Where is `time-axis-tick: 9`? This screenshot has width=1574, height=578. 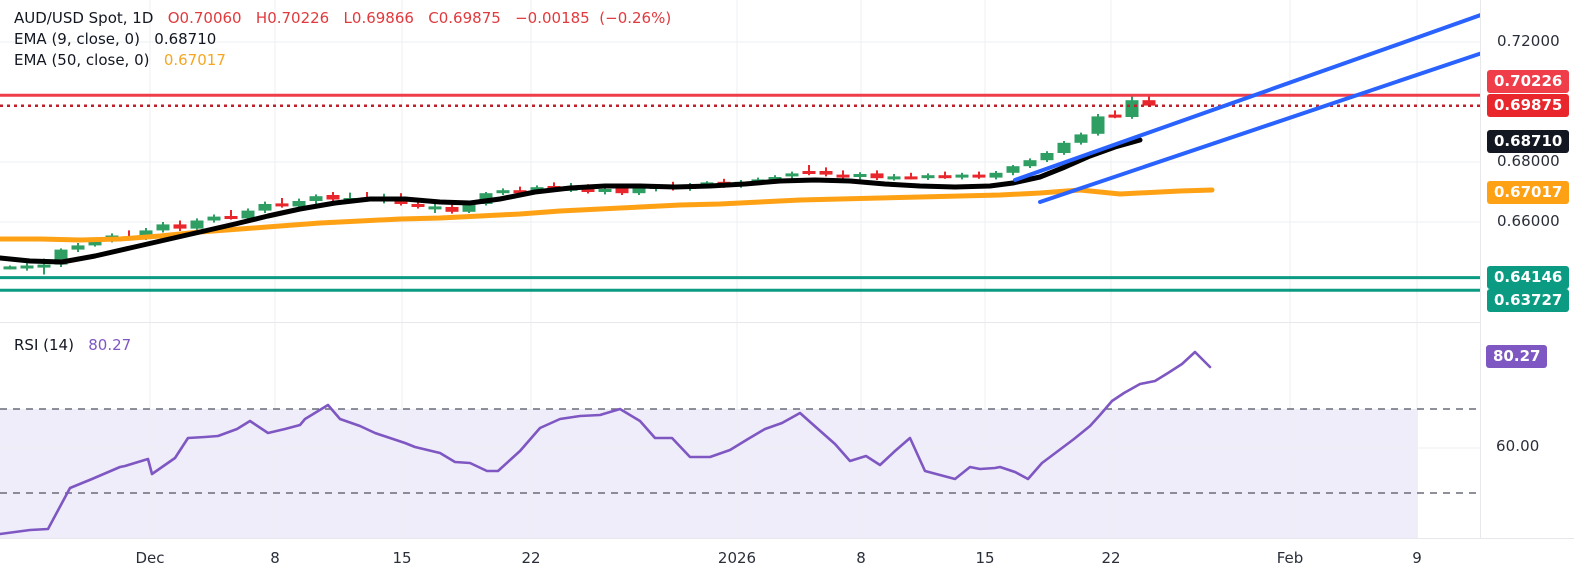 time-axis-tick: 9 is located at coordinates (1417, 558).